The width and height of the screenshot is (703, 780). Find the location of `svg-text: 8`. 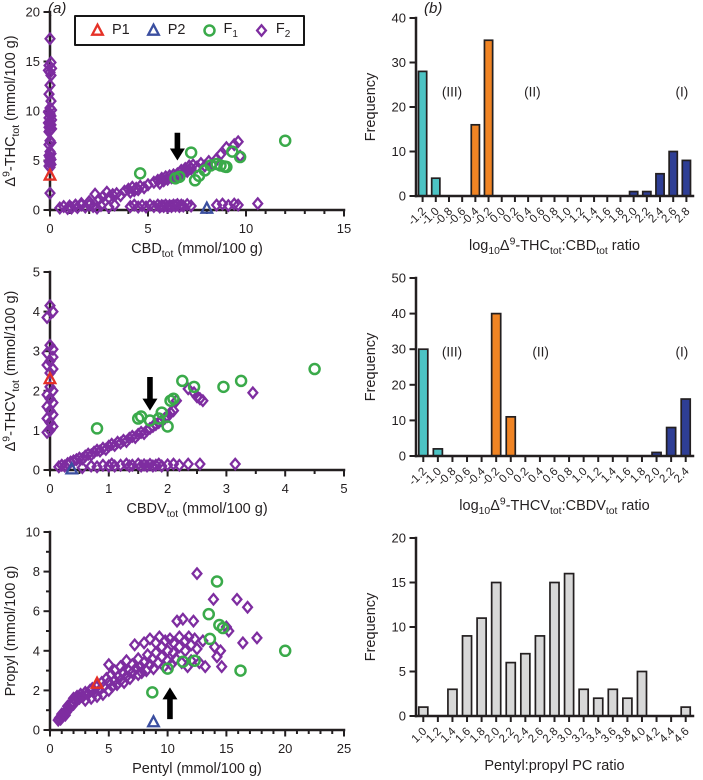

svg-text: 8 is located at coordinates (36, 571).